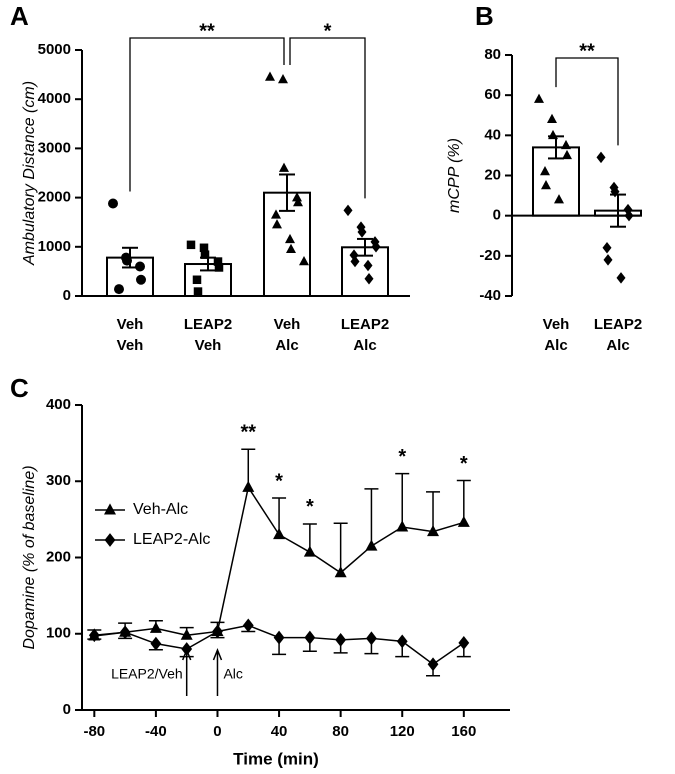 This screenshot has height=774, width=675. What do you see at coordinates (217, 731) in the screenshot?
I see `x-tick-label: 0` at bounding box center [217, 731].